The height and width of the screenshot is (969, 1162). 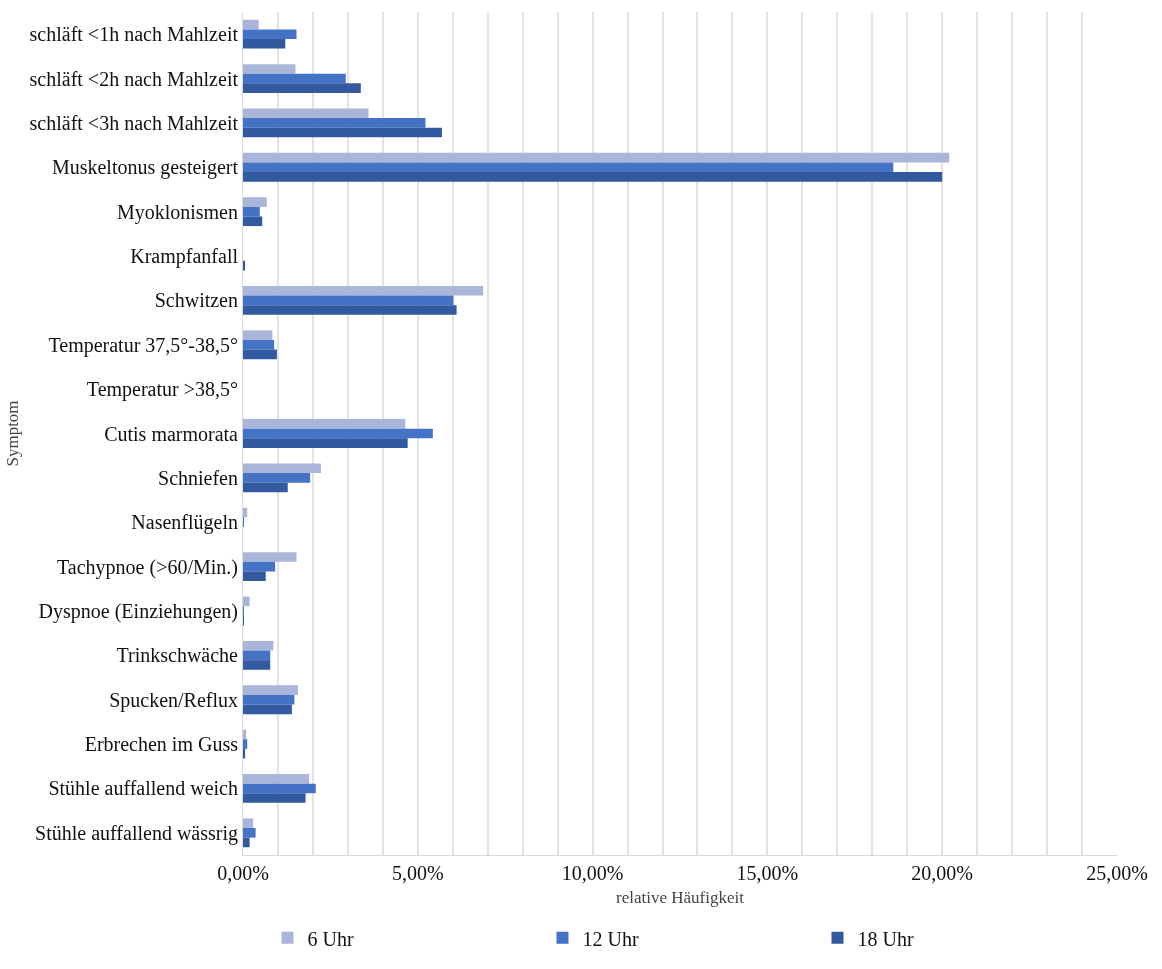 I want to click on y-tick-label: Myoklonismen, so click(x=177, y=212).